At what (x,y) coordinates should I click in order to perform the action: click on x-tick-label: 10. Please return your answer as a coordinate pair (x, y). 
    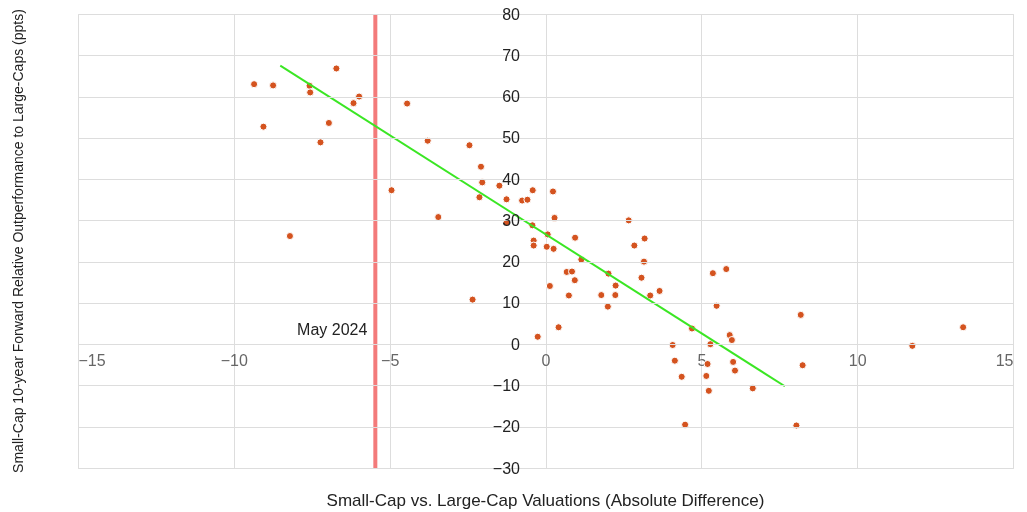
    Looking at the image, I should click on (857, 360).